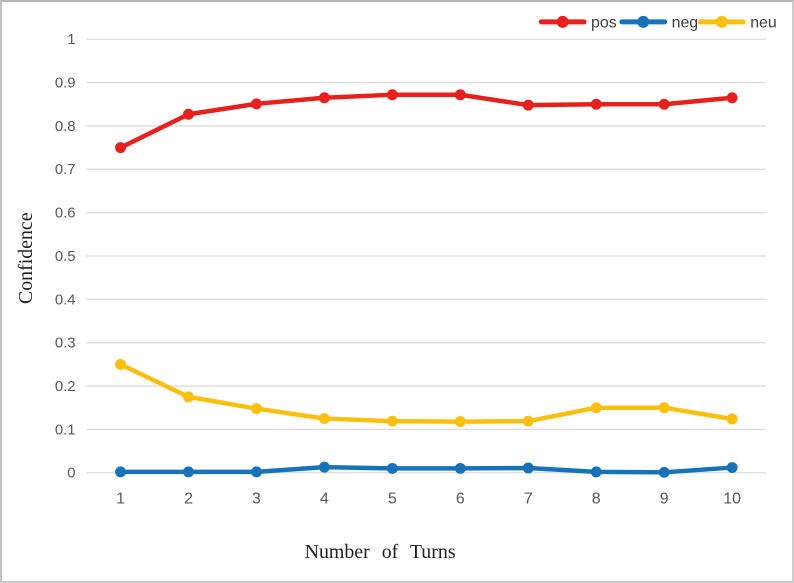  What do you see at coordinates (65, 387) in the screenshot?
I see `y-tick-label: 0.2` at bounding box center [65, 387].